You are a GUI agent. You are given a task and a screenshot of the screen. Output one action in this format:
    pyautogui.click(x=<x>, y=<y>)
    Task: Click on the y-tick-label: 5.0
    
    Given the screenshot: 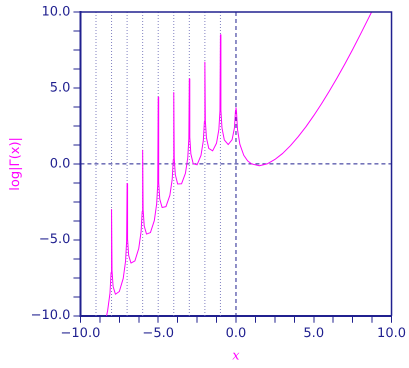 What is the action you would take?
    pyautogui.click(x=60, y=88)
    